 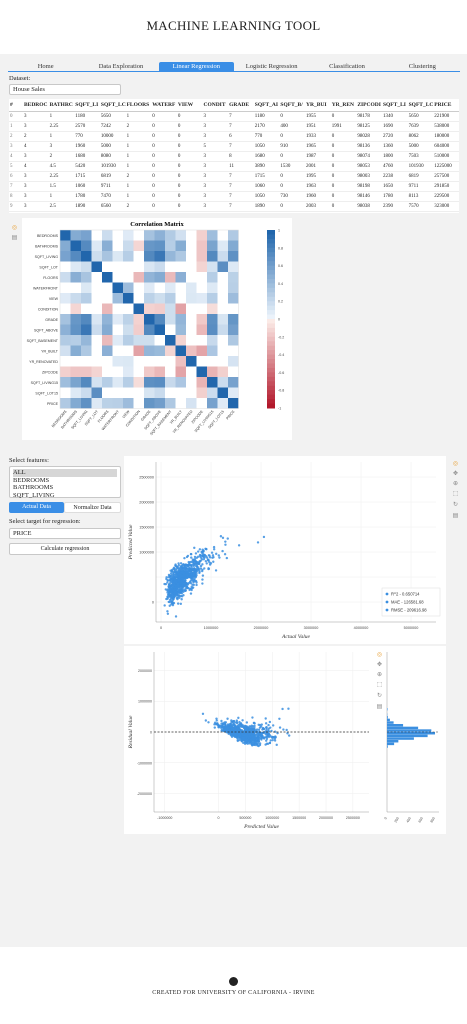 I want to click on column-header: ZIPCODI, so click(x=369, y=105).